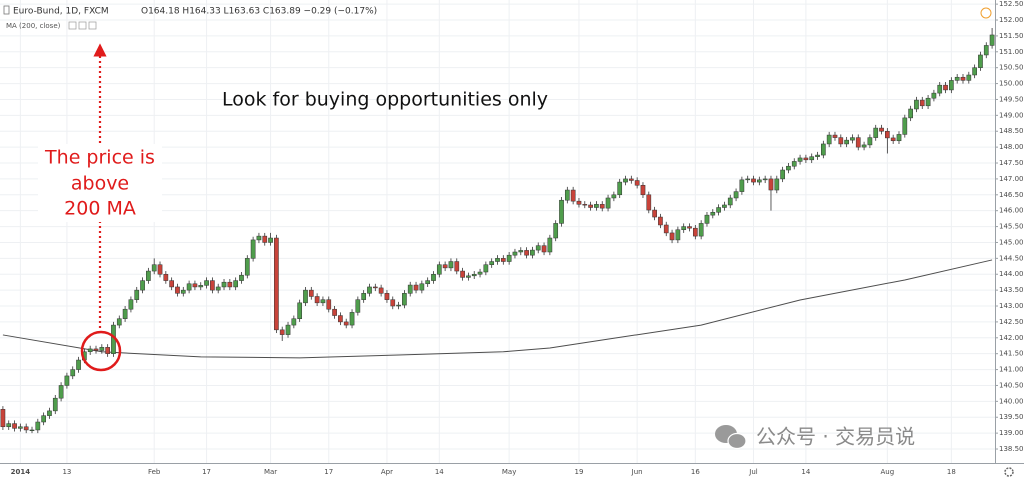 Image resolution: width=1024 pixels, height=481 pixels. I want to click on watermark: 公众号 · 交易员说, so click(815, 437).